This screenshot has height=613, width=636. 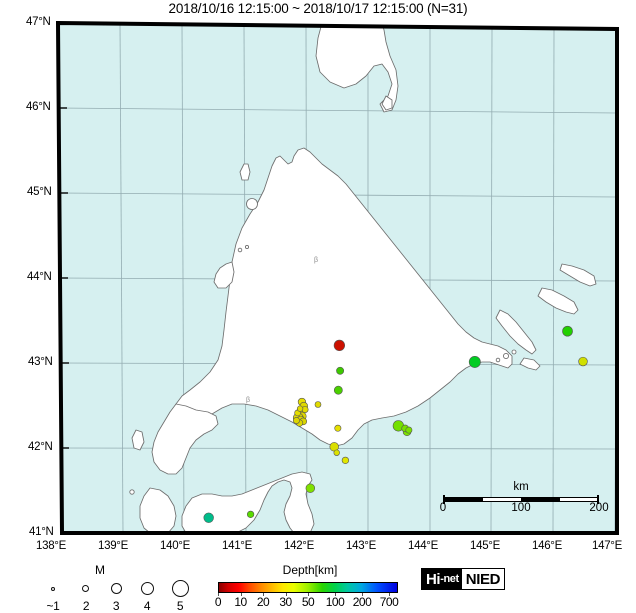 What do you see at coordinates (362, 602) in the screenshot?
I see `depth-tick-label: 200` at bounding box center [362, 602].